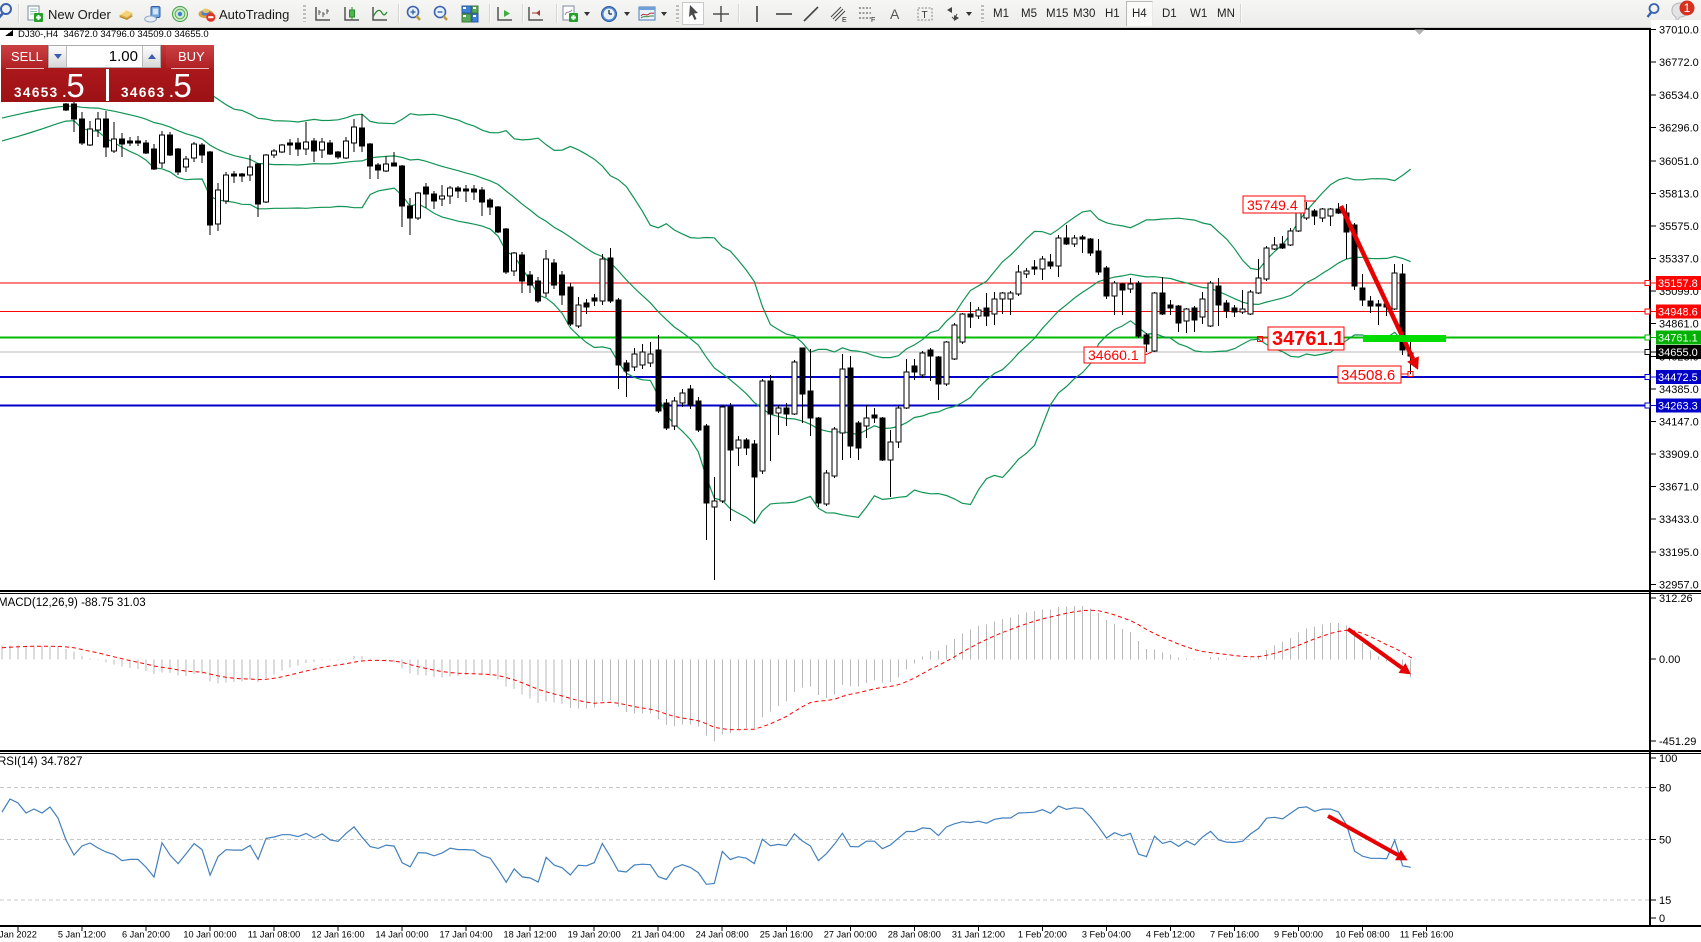 This screenshot has width=1701, height=942. I want to click on svg-text: 312.26, so click(1676, 599).